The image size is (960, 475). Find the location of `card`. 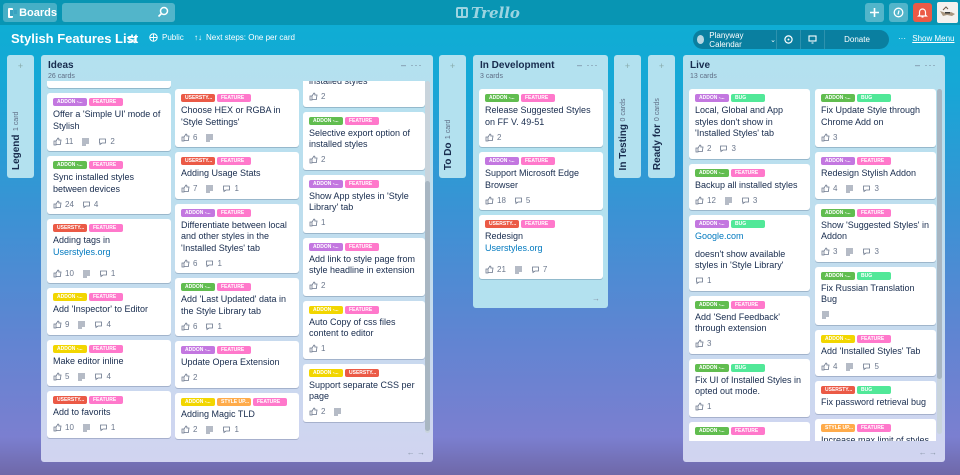

card is located at coordinates (109, 84).